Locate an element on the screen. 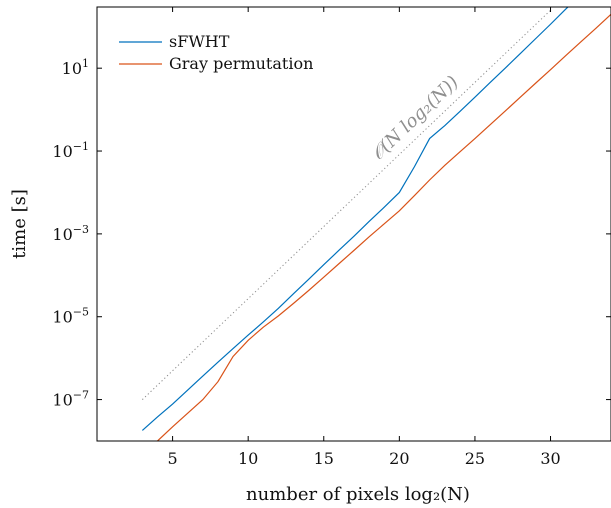 This screenshot has height=508, width=611. annotation-complexity: 𝒪(N log₂(N)) is located at coordinates (415, 118).